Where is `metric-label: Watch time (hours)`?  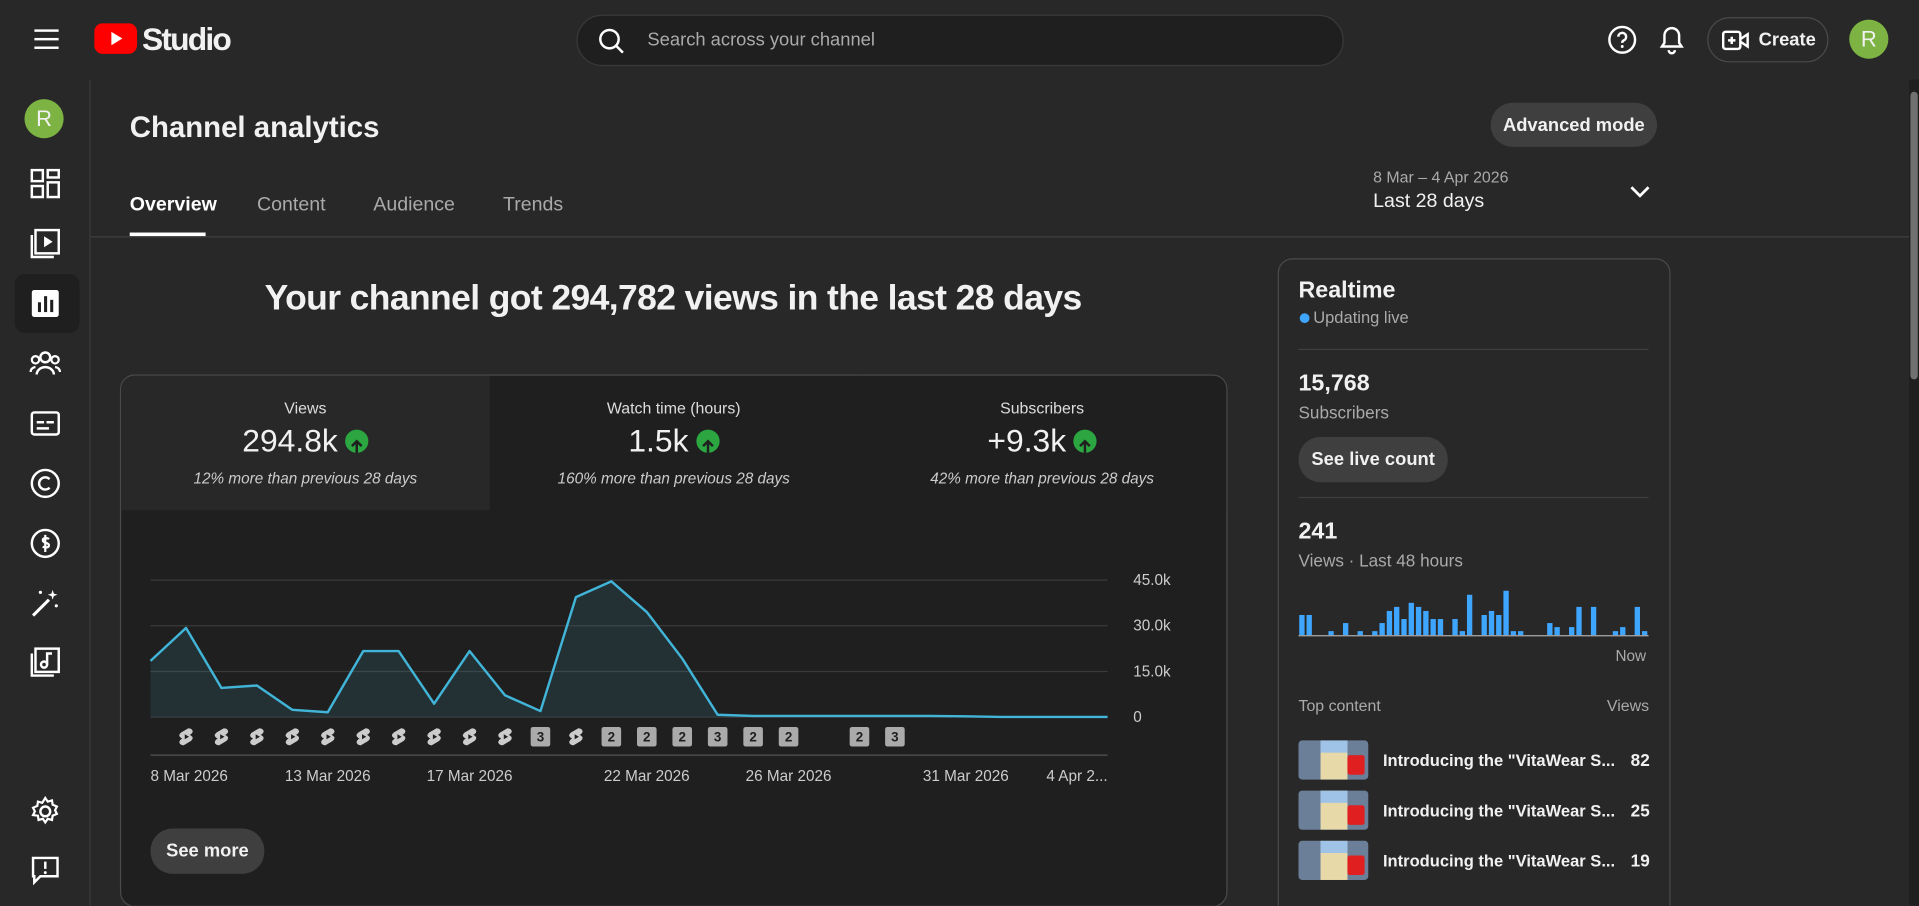
metric-label: Watch time (hours) is located at coordinates (673, 408).